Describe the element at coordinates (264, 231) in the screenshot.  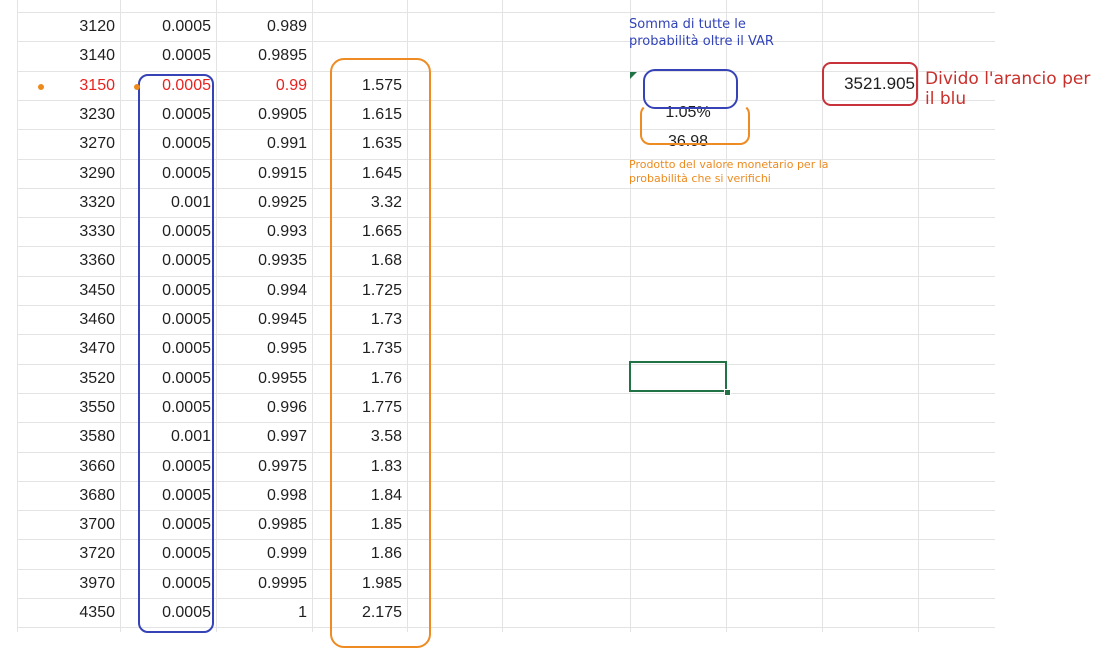
I see `table-cell-c: 0.993` at that location.